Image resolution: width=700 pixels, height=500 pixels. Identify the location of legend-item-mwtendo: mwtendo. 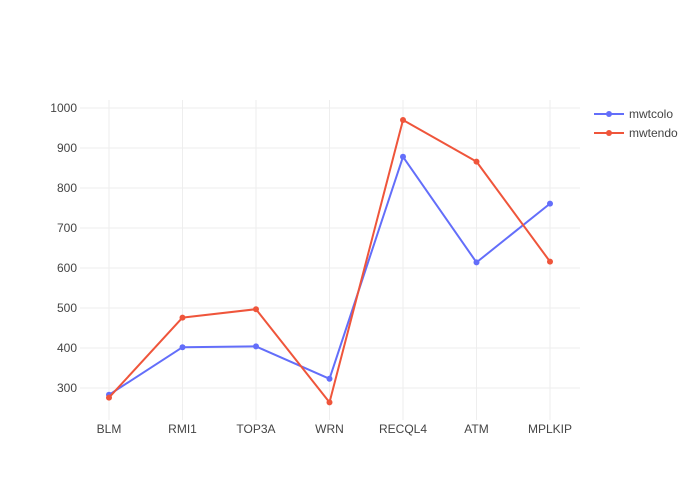
(636, 133).